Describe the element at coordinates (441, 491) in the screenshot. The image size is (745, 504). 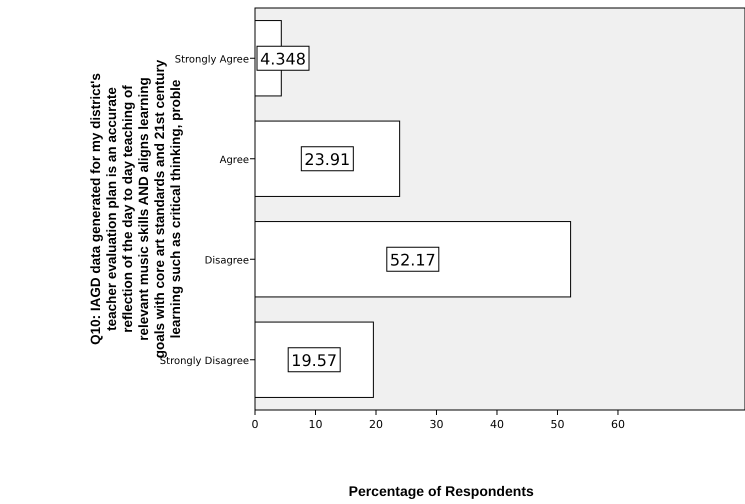
I see `x-axis-title: Percentage of Respondents` at that location.